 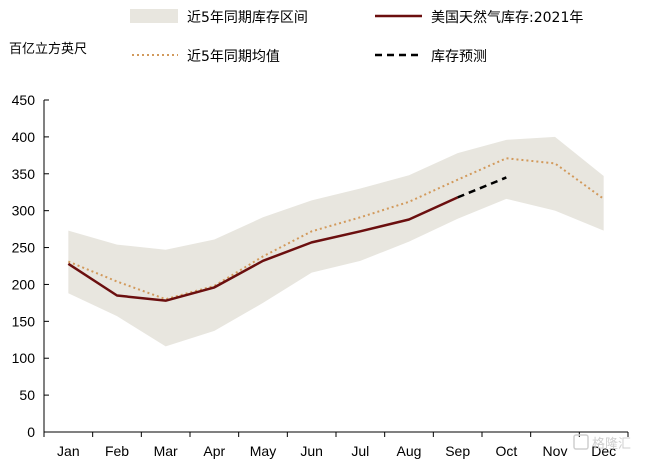 I want to click on y-tick-label-250: 250, so click(x=24, y=248).